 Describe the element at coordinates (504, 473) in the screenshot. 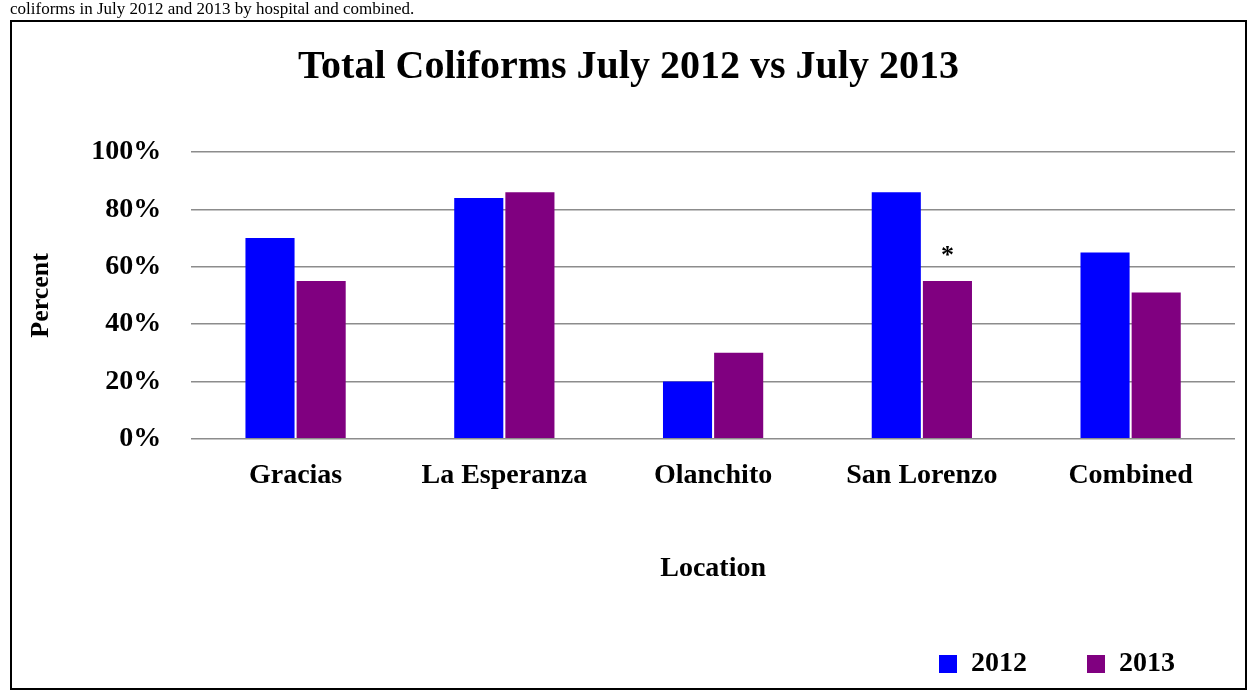

I see `x-tick-label: La Esperanza` at that location.